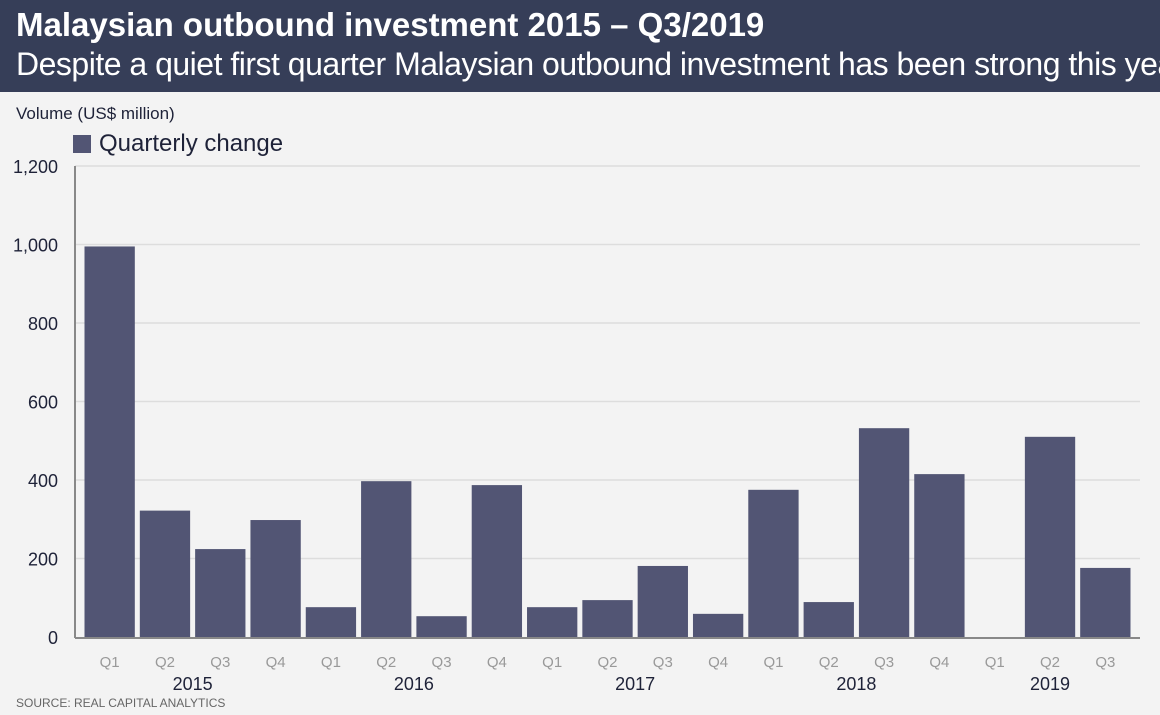 The image size is (1160, 715). What do you see at coordinates (193, 684) in the screenshot?
I see `year-label: 2015` at bounding box center [193, 684].